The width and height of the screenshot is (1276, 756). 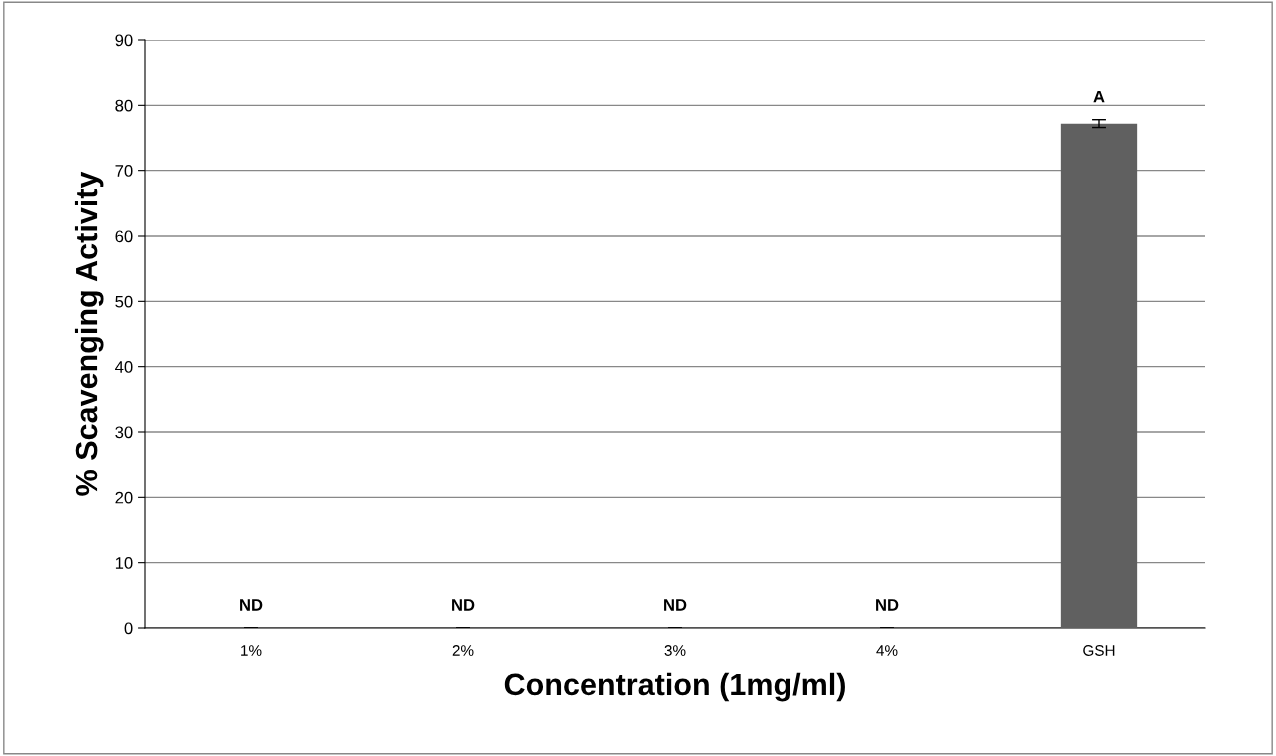 What do you see at coordinates (124, 563) in the screenshot?
I see `y-tick-label: 10` at bounding box center [124, 563].